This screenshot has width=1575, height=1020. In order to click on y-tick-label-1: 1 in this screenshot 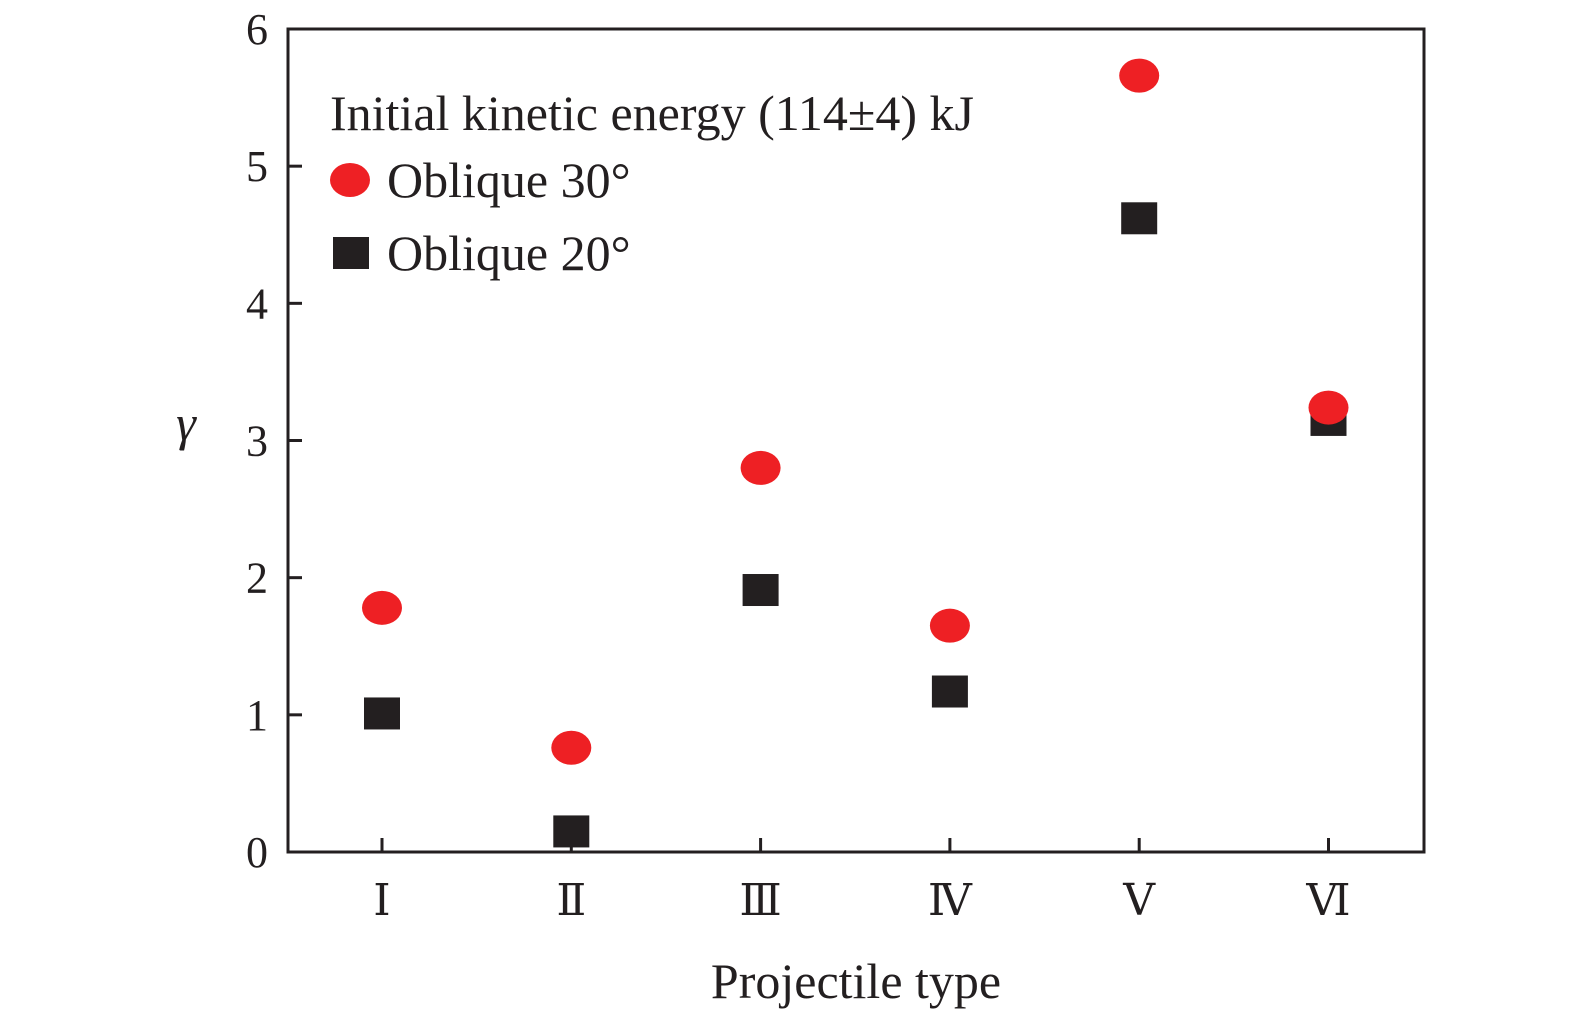, I will do `click(257, 715)`.